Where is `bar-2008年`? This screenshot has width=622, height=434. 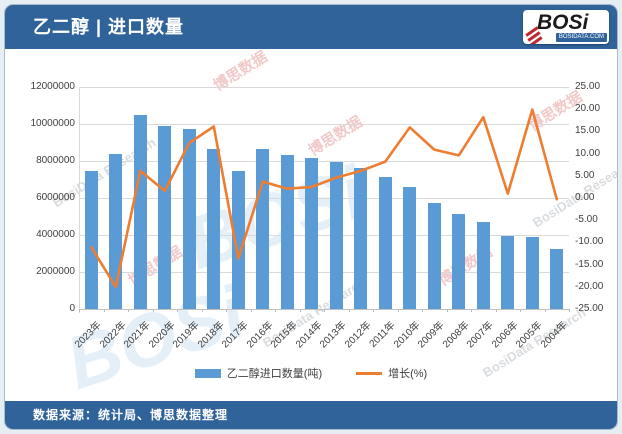
bar-2008年 is located at coordinates (459, 261).